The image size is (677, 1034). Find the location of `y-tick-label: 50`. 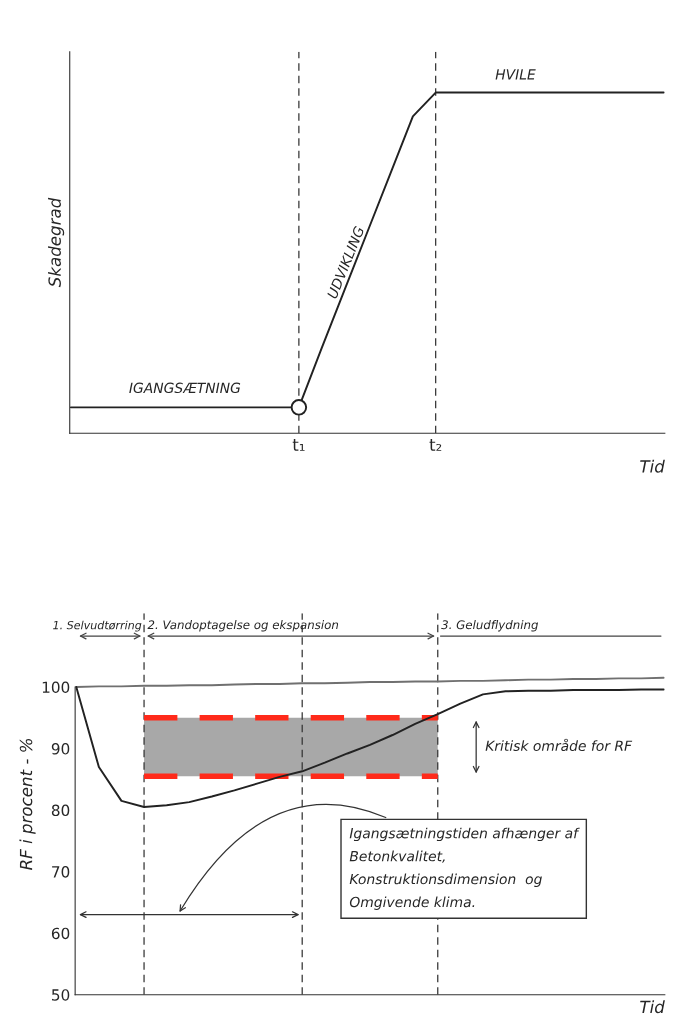

y-tick-label: 50 is located at coordinates (61, 995).